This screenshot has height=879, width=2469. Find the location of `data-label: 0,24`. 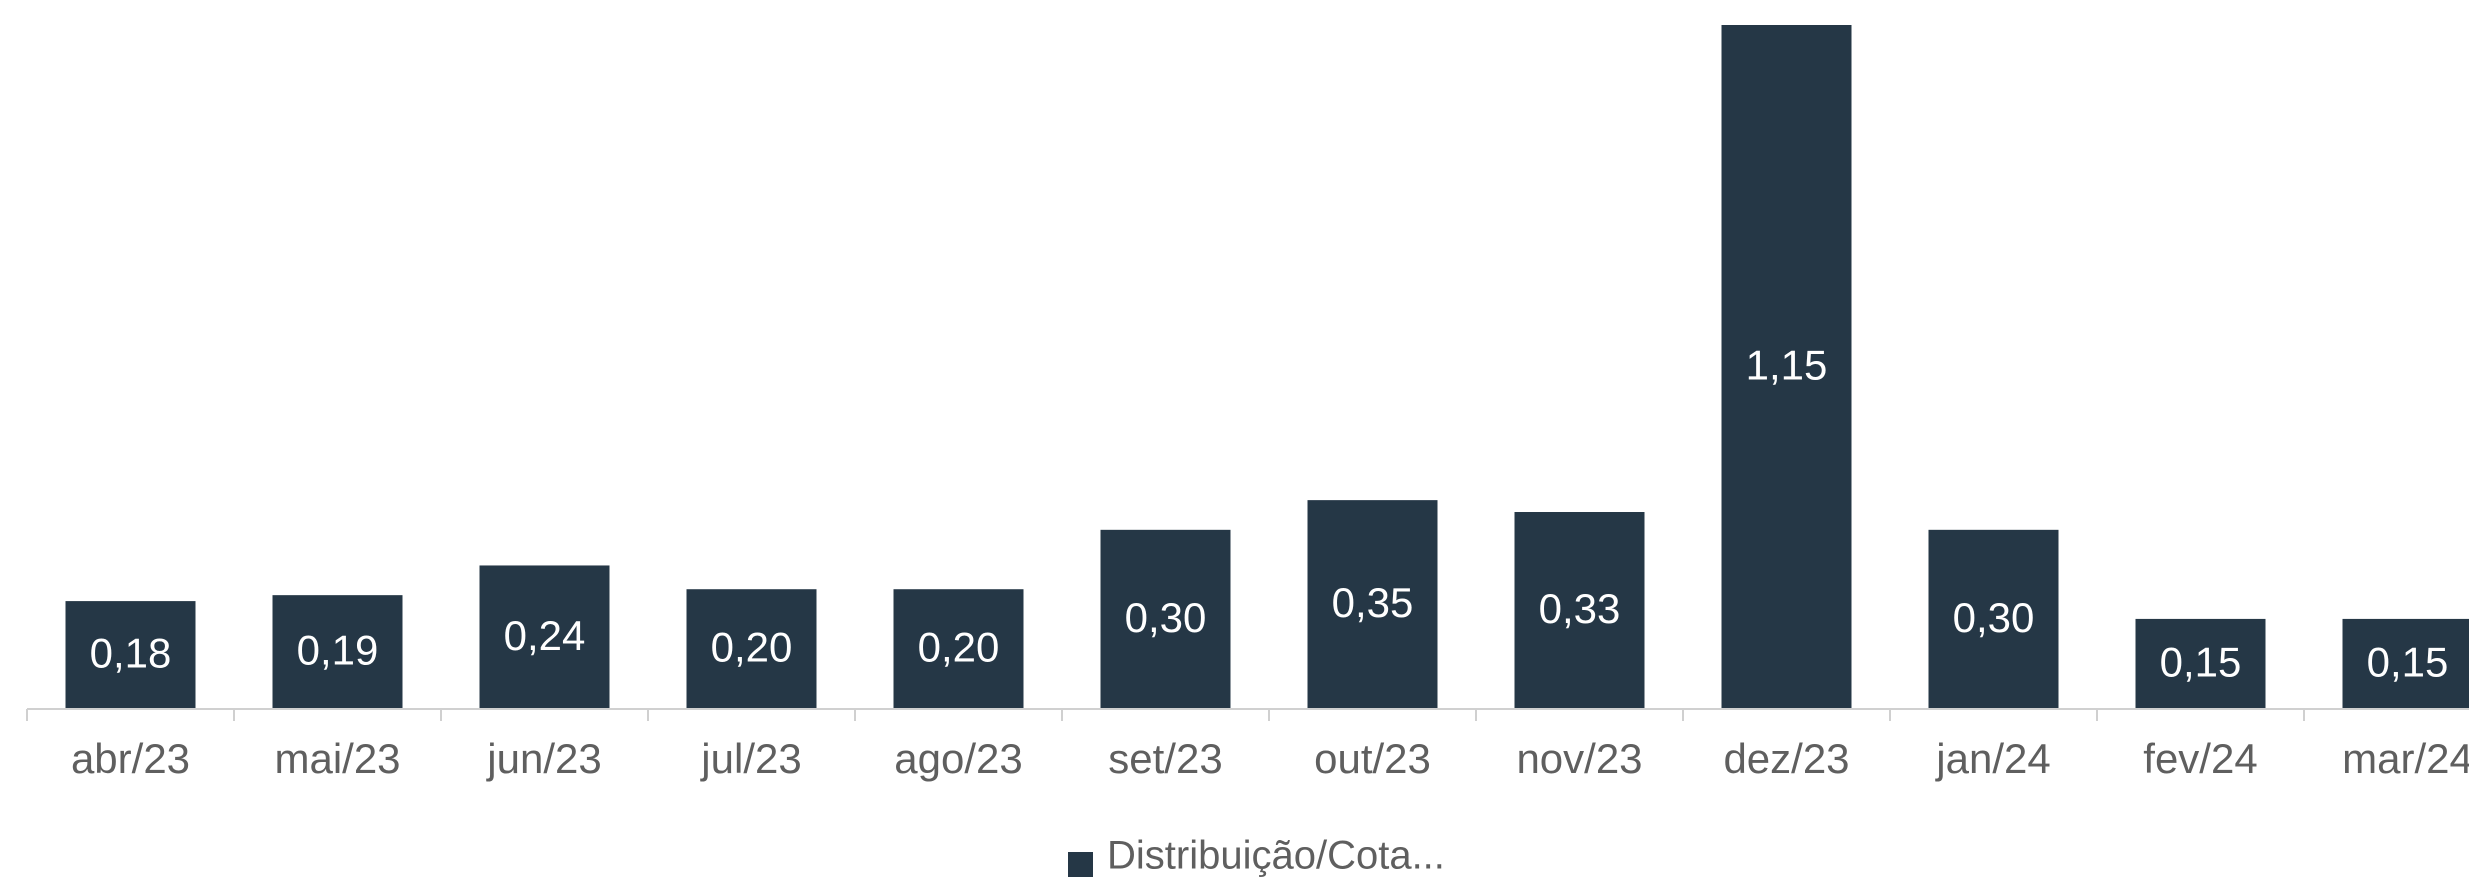

data-label: 0,24 is located at coordinates (545, 635).